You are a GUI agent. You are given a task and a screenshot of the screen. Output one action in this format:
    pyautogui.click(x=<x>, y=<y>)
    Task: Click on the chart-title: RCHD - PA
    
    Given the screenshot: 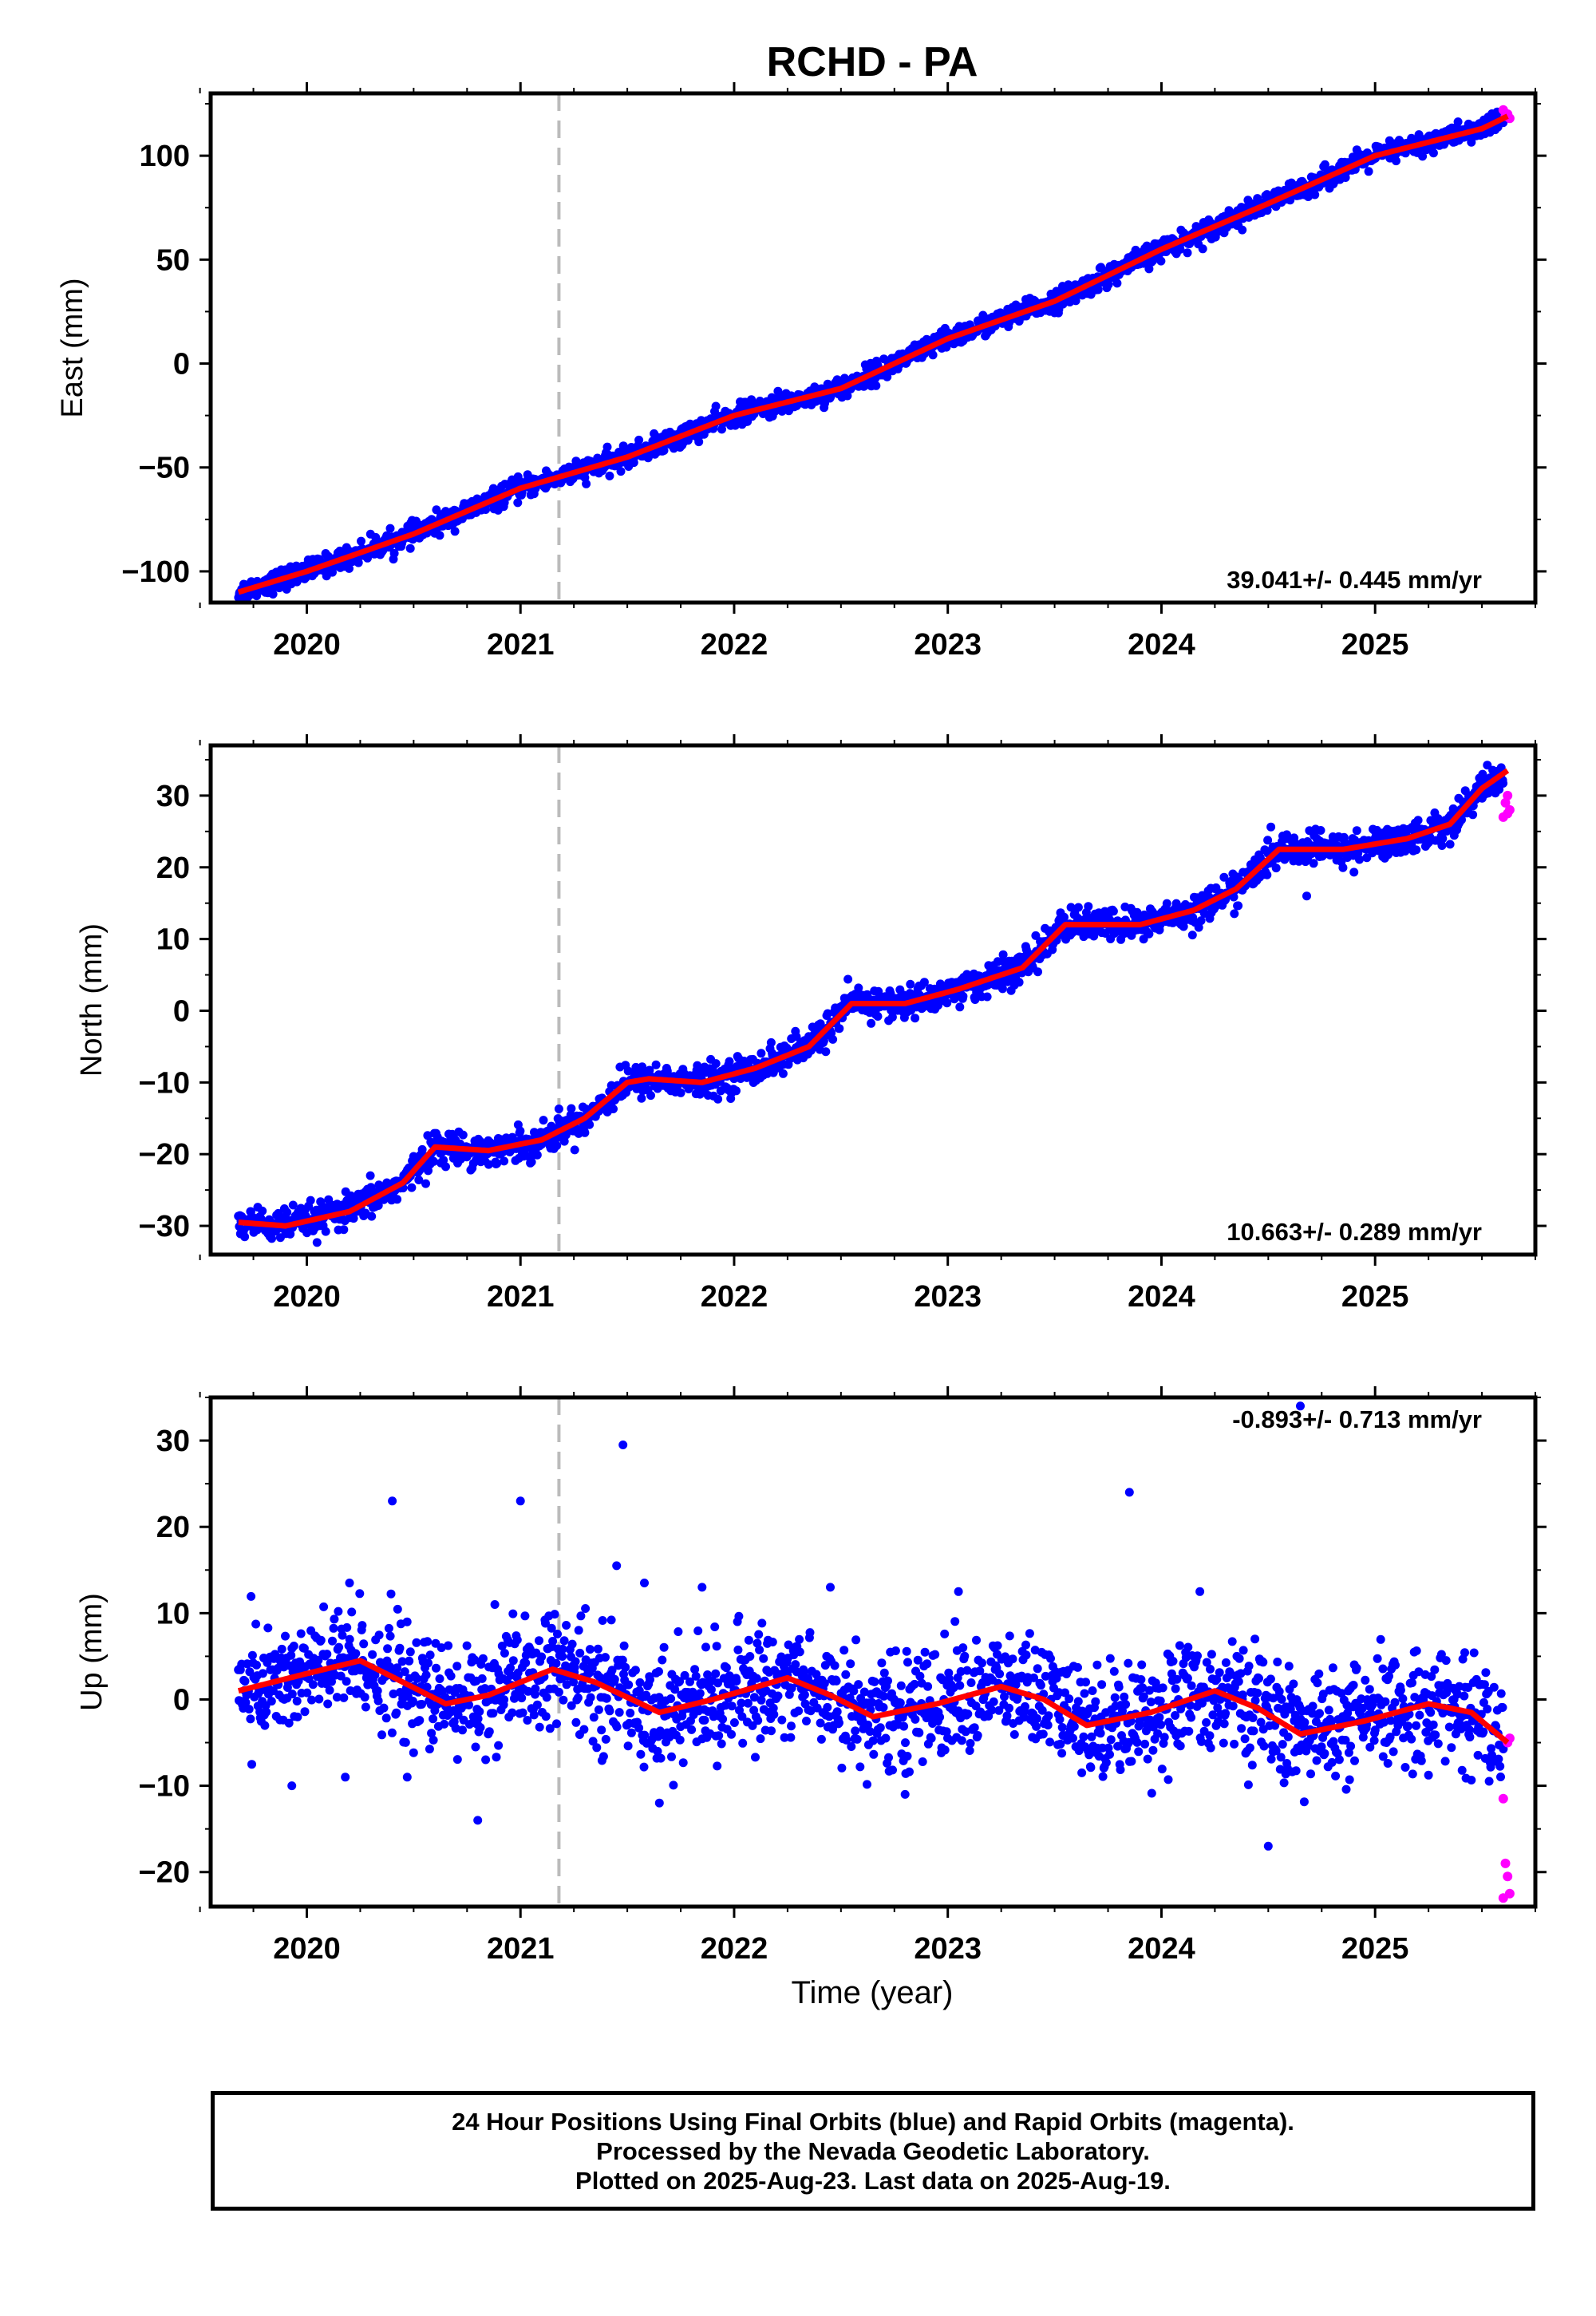 What is the action you would take?
    pyautogui.click(x=873, y=62)
    